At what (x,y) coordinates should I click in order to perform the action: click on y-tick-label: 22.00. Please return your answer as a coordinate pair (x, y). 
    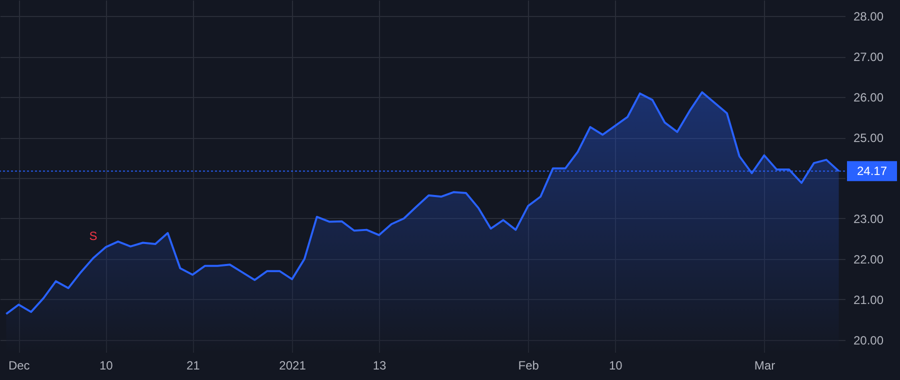
    Looking at the image, I should click on (869, 259).